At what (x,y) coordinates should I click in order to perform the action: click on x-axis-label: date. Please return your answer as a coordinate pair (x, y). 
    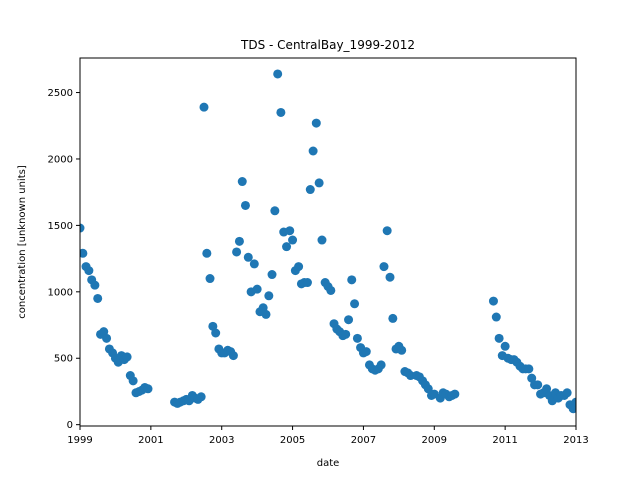
    Looking at the image, I should click on (328, 463).